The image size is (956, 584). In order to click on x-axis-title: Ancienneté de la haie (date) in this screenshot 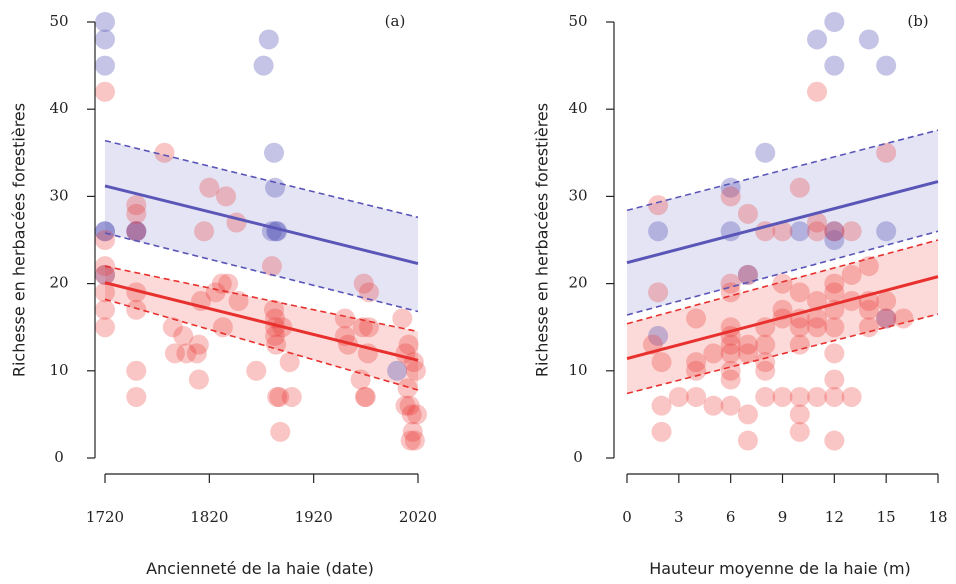, I will do `click(260, 568)`.